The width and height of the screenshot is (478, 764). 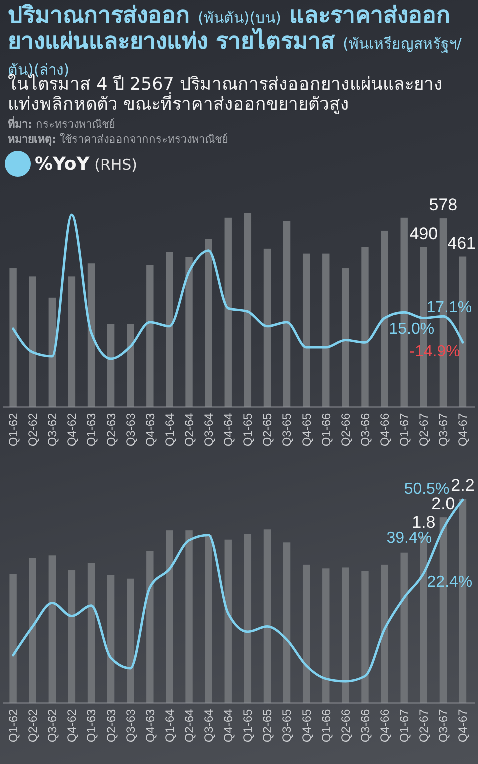 What do you see at coordinates (412, 329) in the screenshot?
I see `data-label: 15.0%` at bounding box center [412, 329].